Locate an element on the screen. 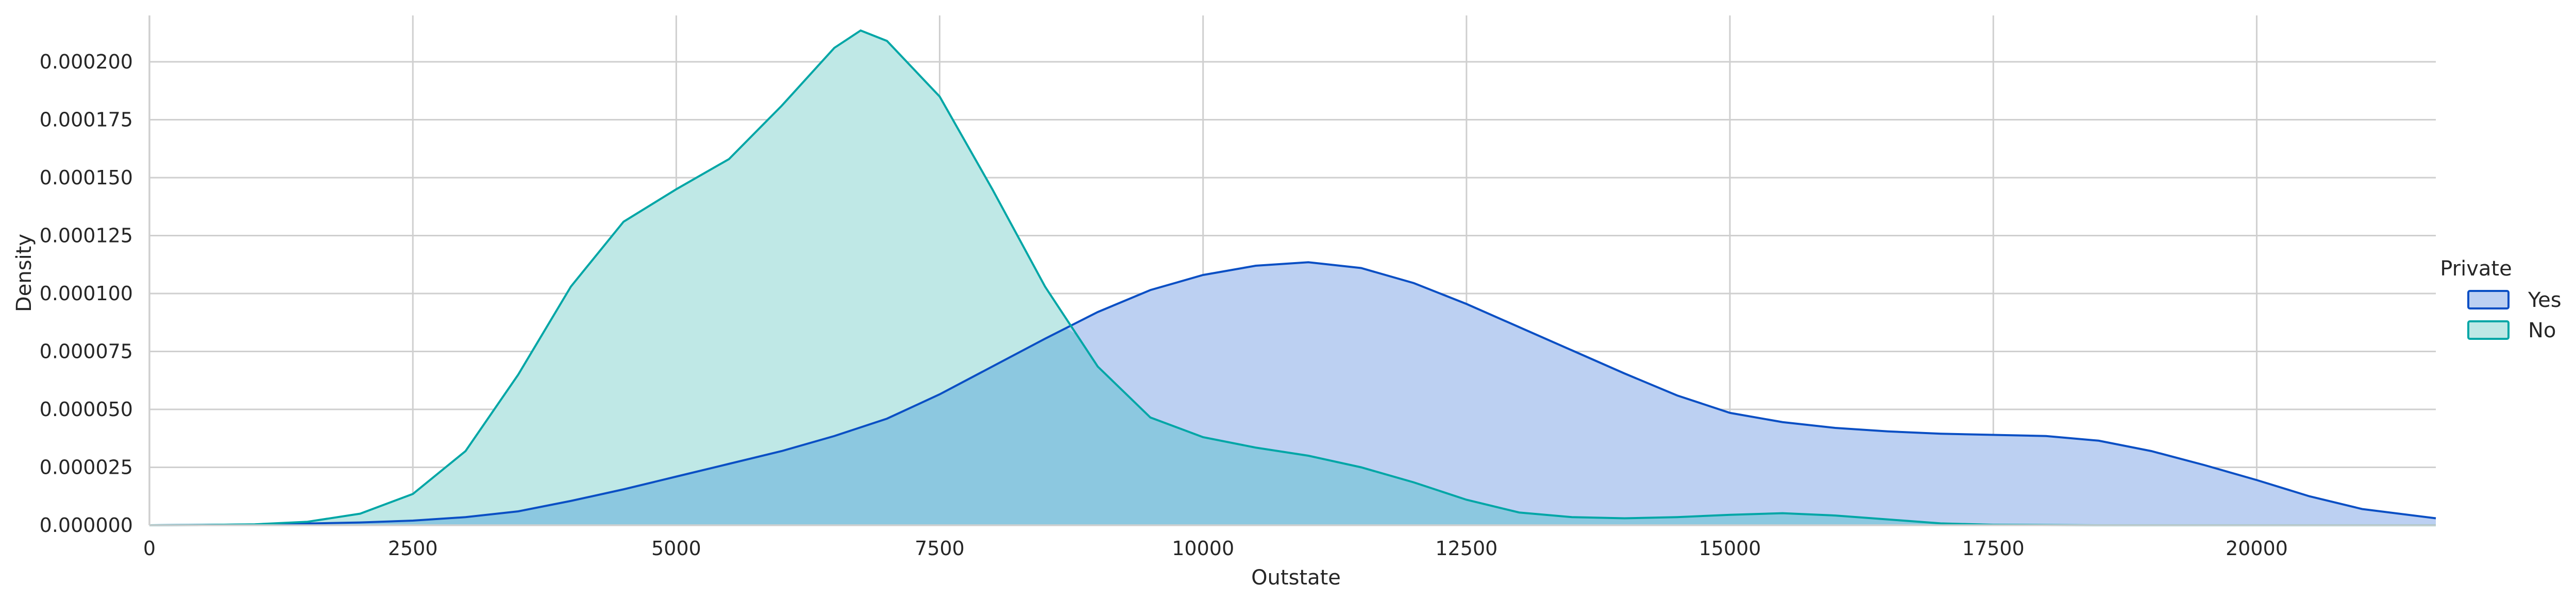  x-axis-label: Outstate is located at coordinates (1296, 578).